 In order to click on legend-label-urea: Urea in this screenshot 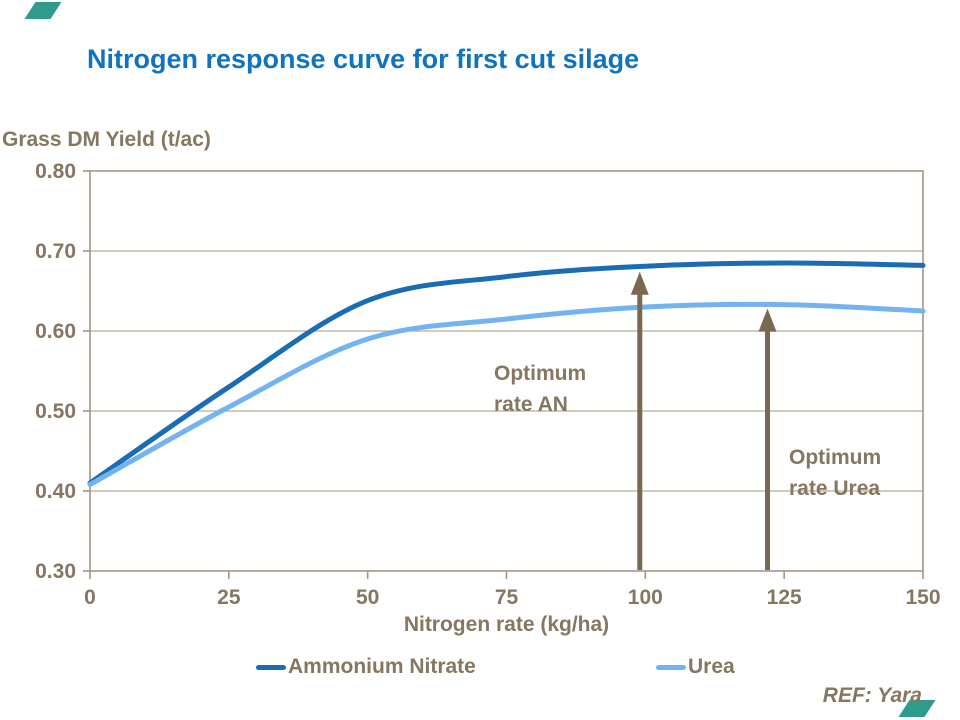, I will do `click(711, 666)`.